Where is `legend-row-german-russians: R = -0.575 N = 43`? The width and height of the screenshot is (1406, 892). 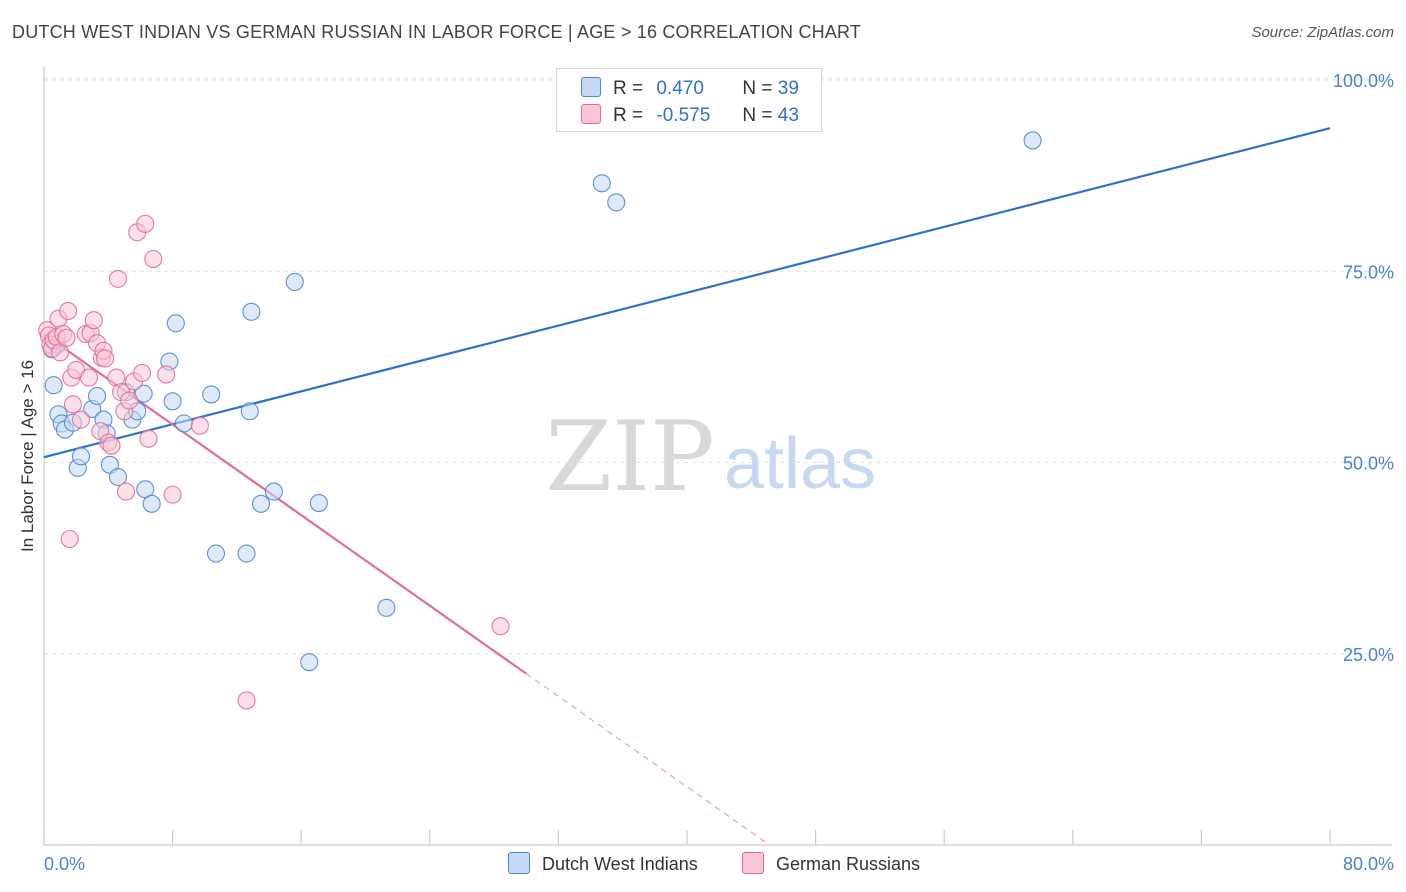 legend-row-german-russians: R = -0.575 N = 43 is located at coordinates (690, 117).